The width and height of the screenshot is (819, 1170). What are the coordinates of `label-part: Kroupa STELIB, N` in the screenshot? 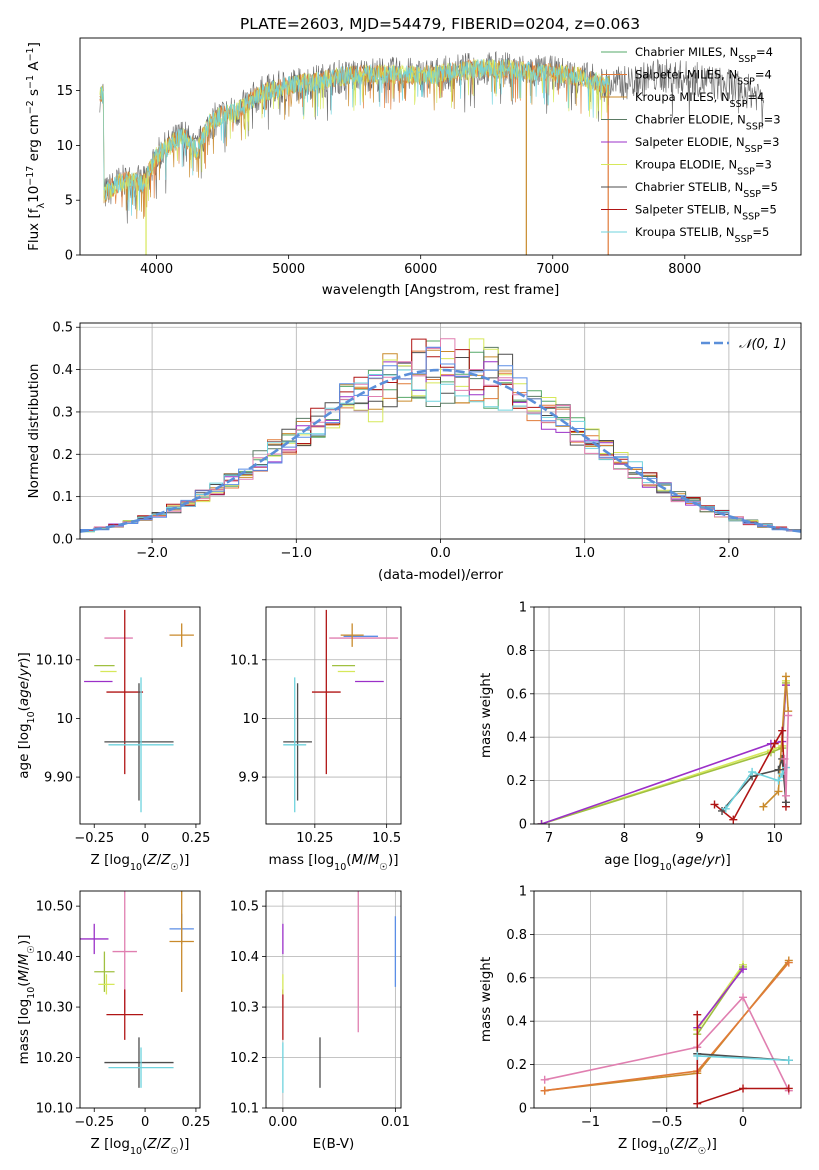 It's located at (685, 232).